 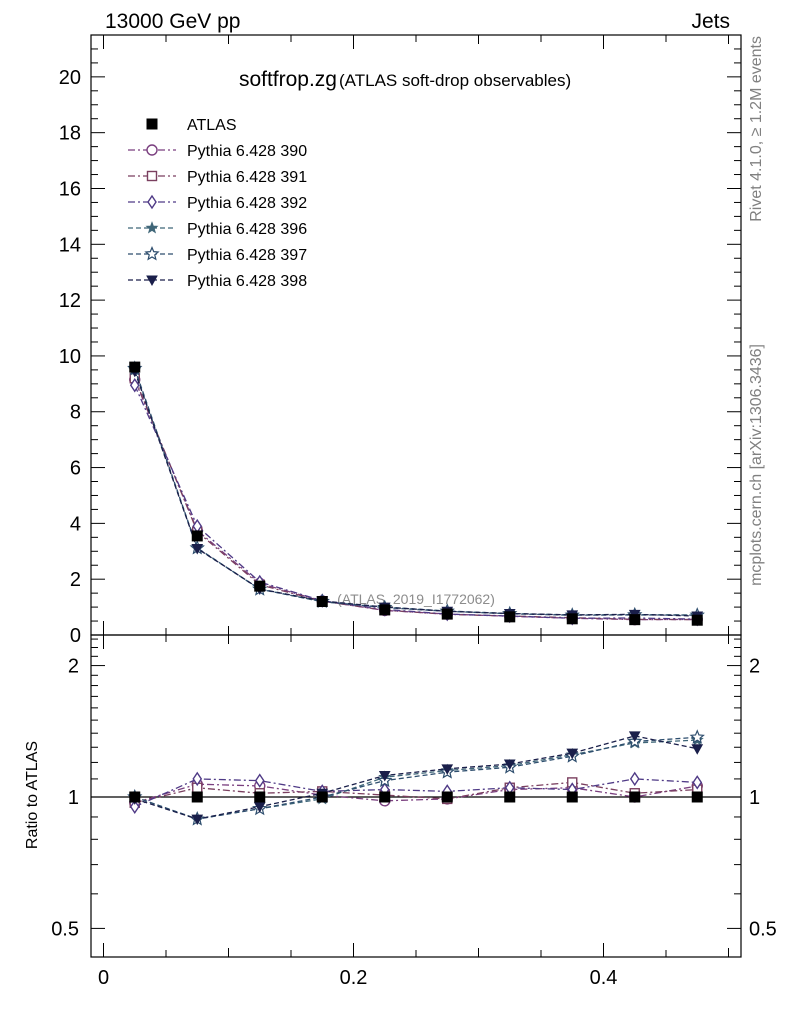 I want to click on legend-label: Pythia 6.428 398, so click(x=247, y=281).